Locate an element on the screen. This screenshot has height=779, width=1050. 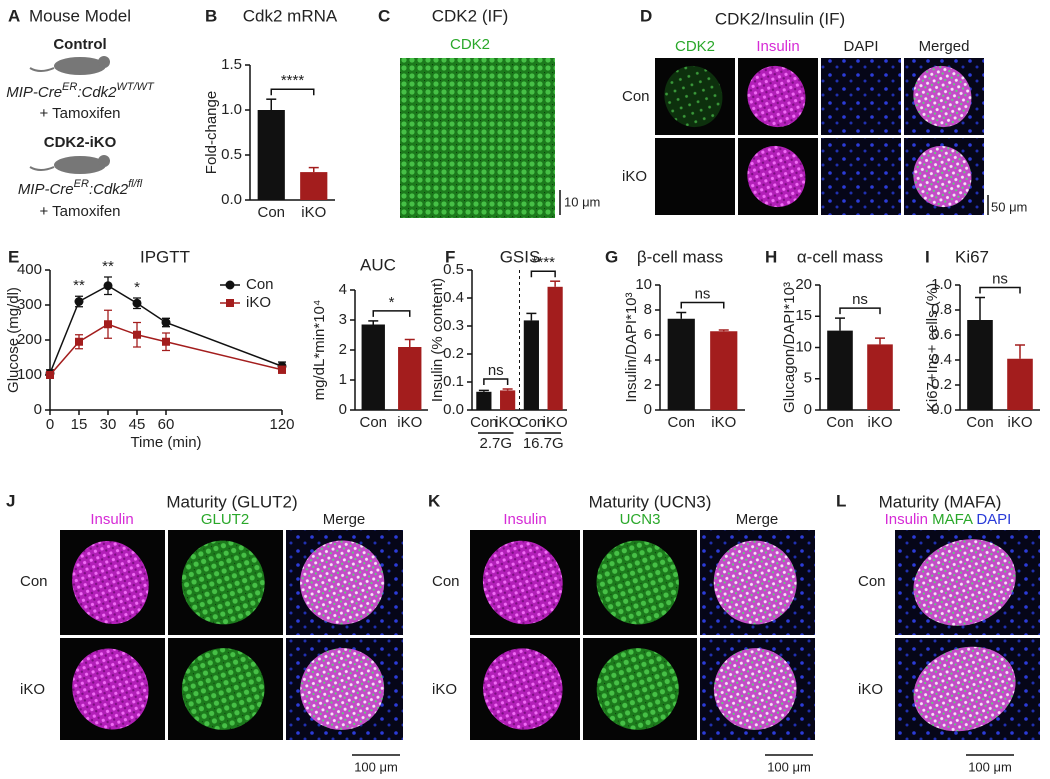
group-name: CDK2-iKO is located at coordinates (80, 142).